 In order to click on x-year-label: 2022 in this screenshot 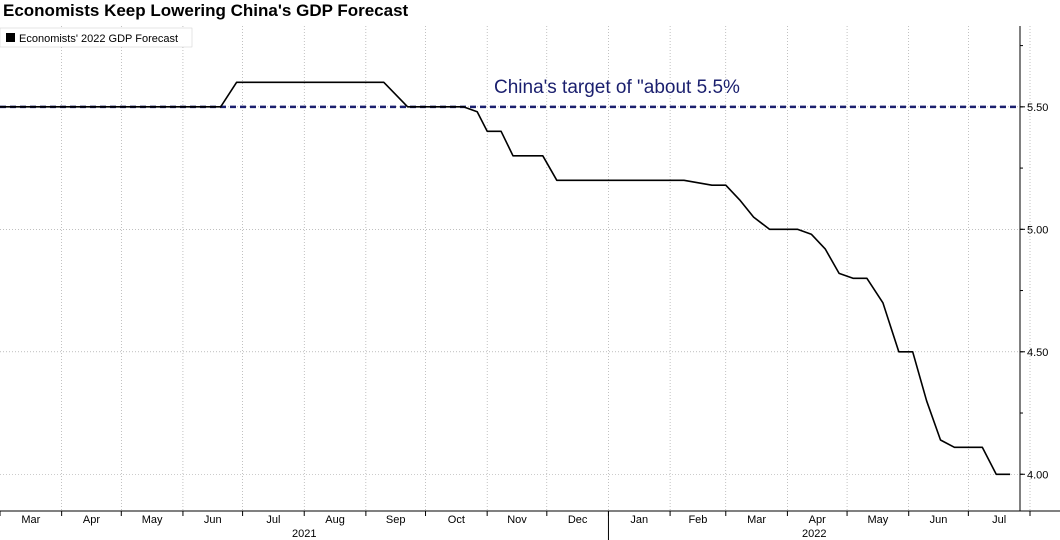, I will do `click(814, 534)`.